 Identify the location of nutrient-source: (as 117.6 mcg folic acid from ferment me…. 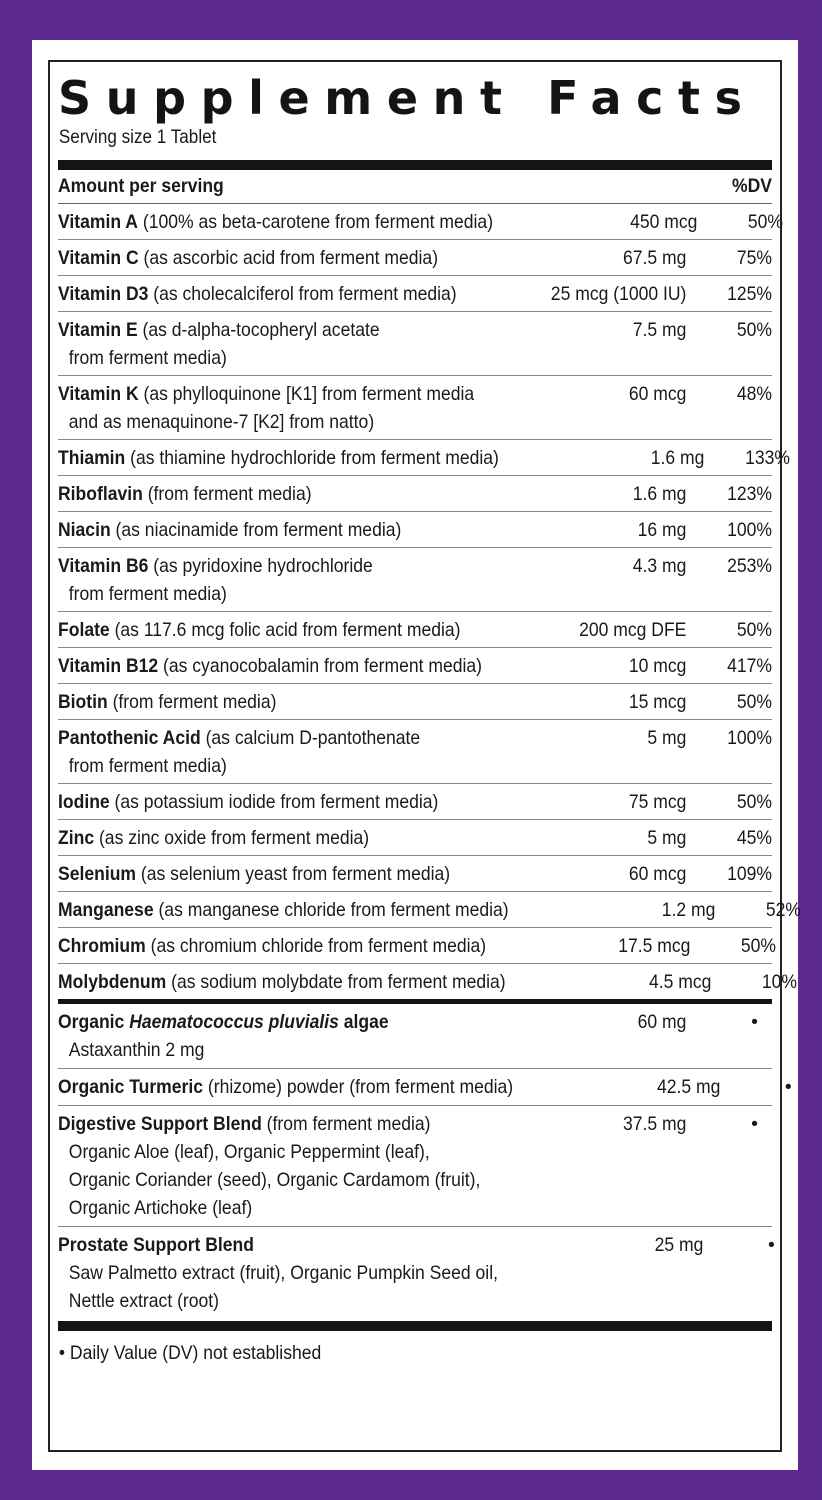
(285, 630).